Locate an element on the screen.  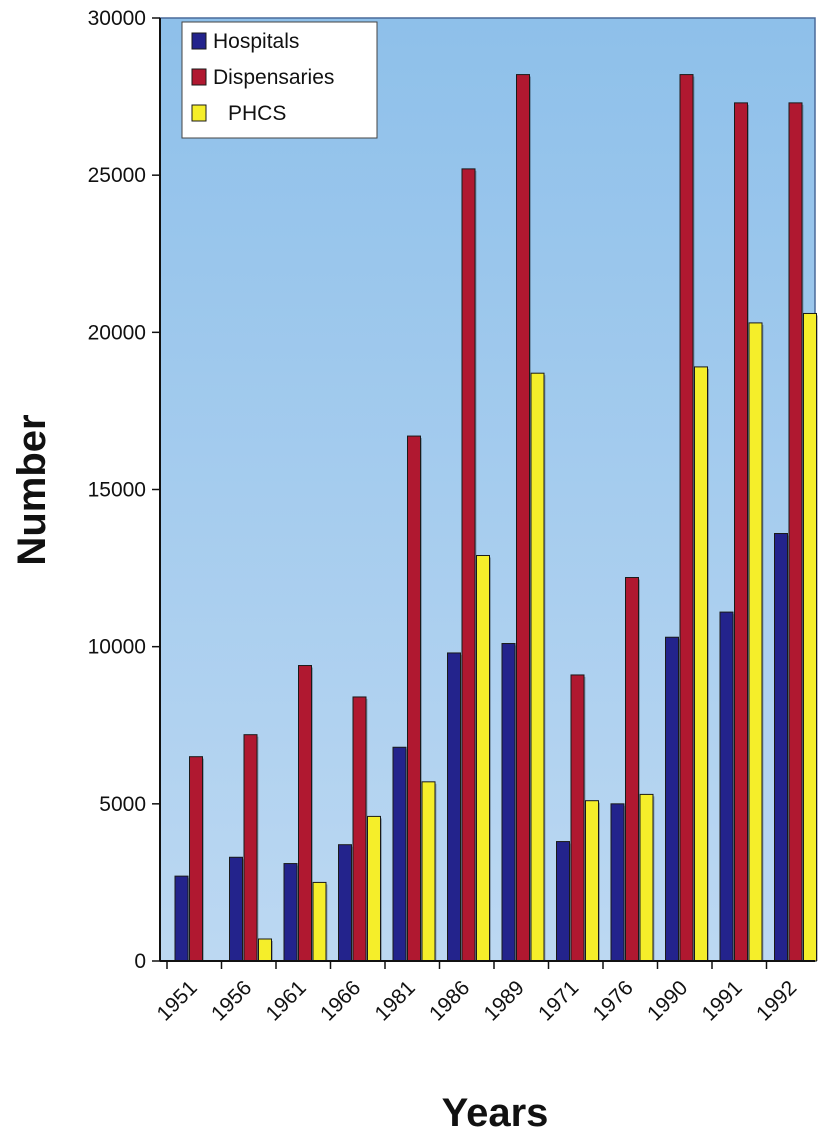
bar-phcs-1976 is located at coordinates (646, 877).